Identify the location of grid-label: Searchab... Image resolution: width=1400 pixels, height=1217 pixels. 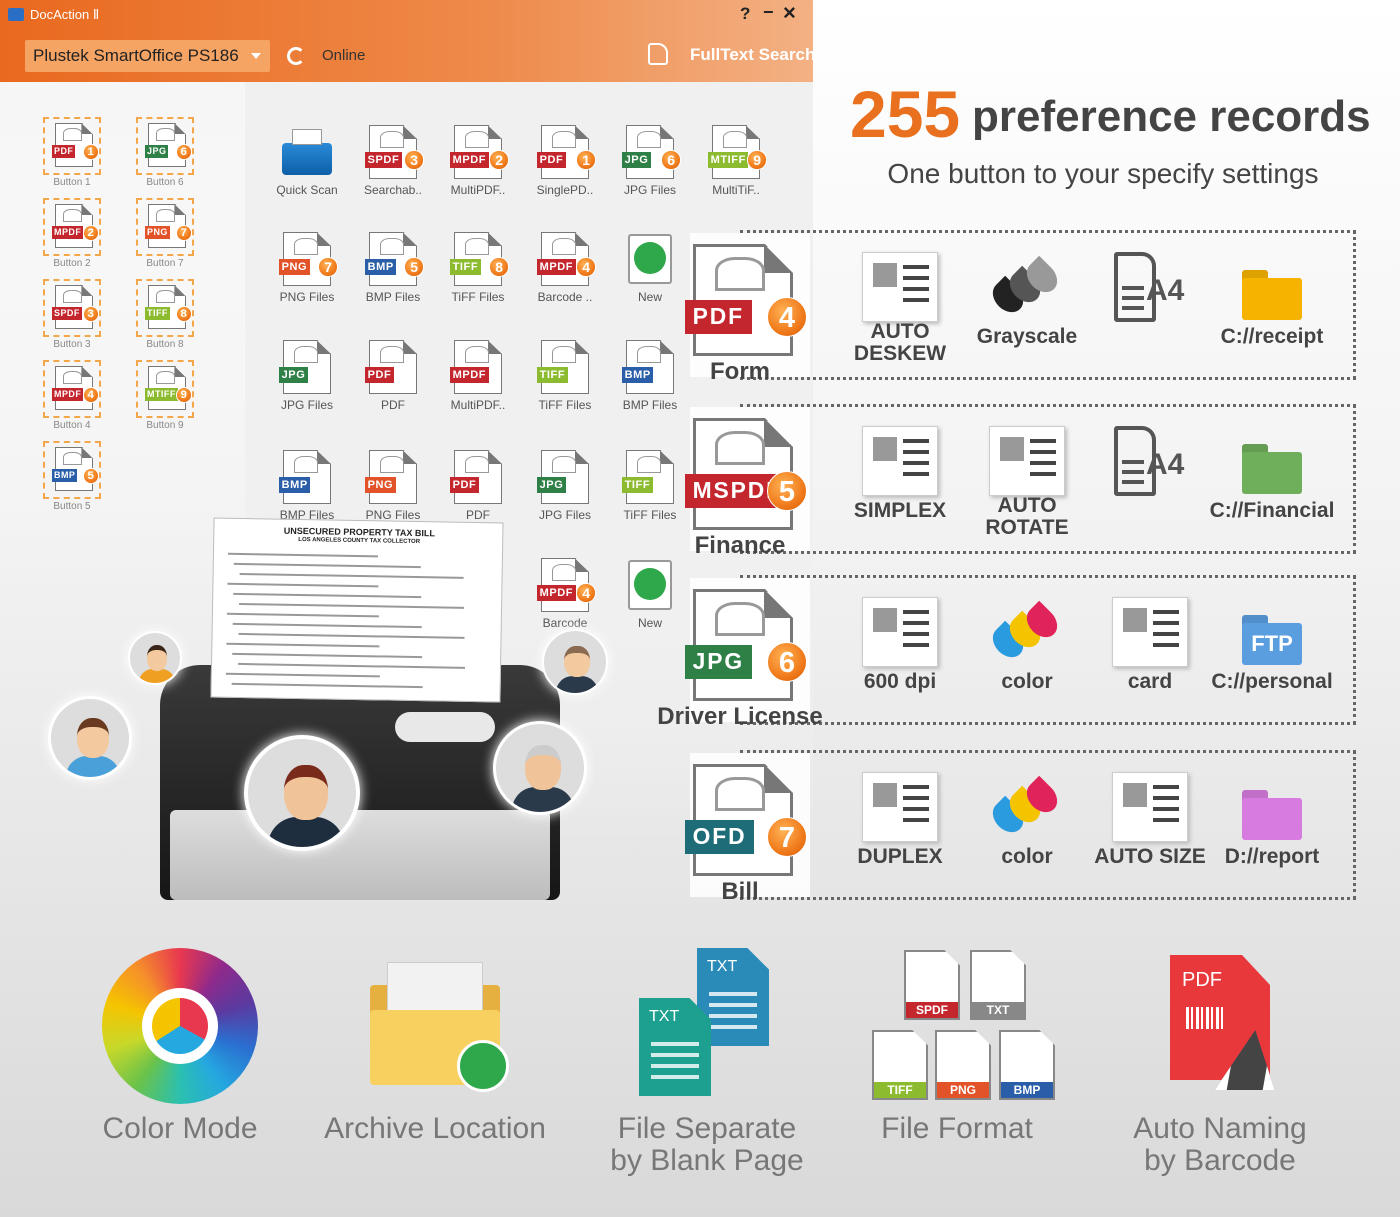
(393, 190).